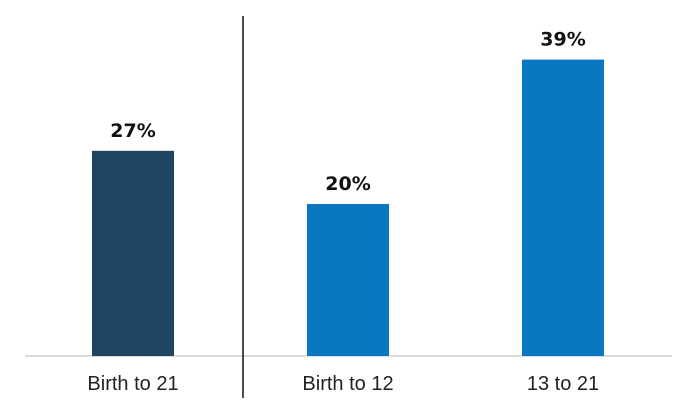 This screenshot has height=417, width=700. I want to click on category-label-0: Birth to 21, so click(132, 384).